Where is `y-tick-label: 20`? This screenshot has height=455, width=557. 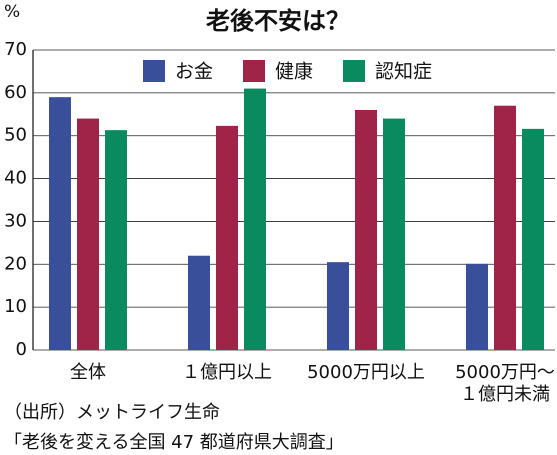
y-tick-label: 20 is located at coordinates (15, 263).